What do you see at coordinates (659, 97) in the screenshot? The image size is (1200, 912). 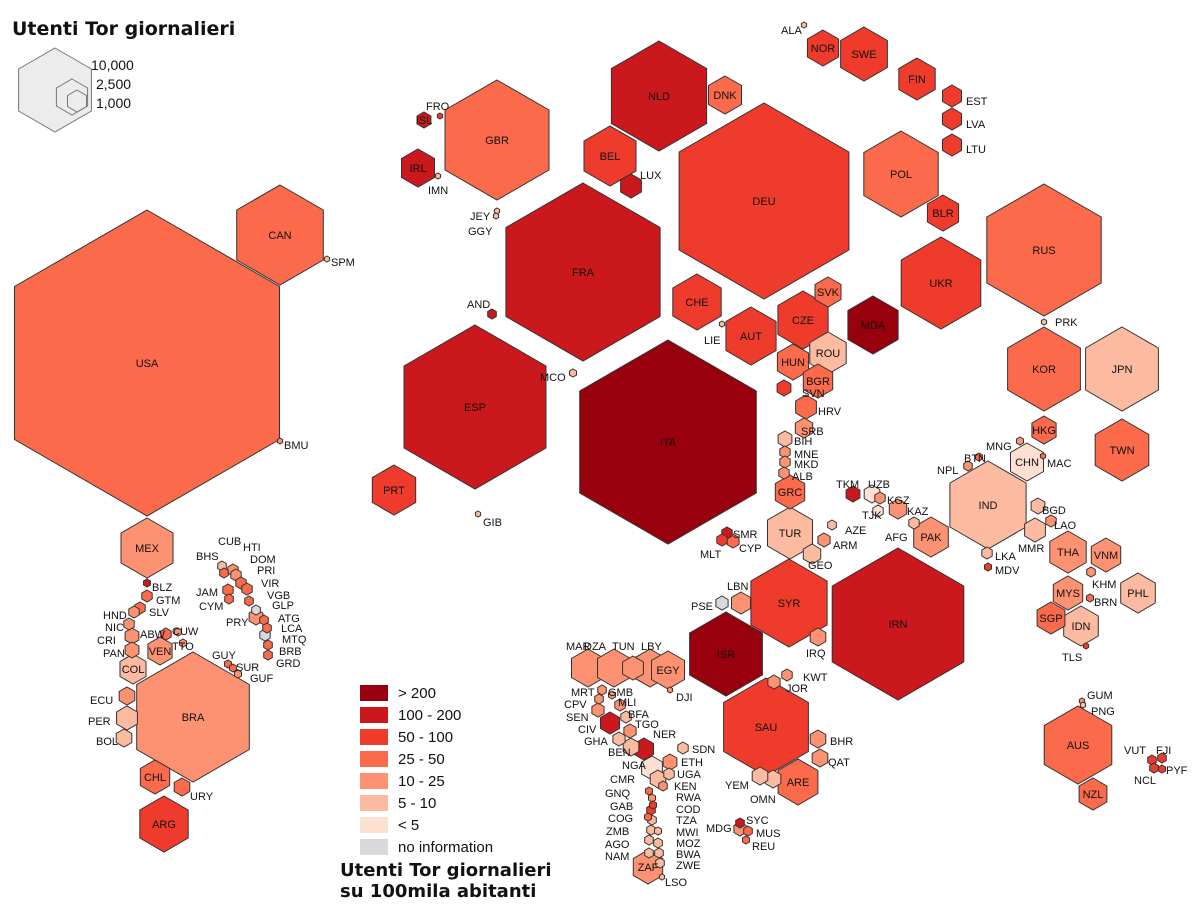 I see `label-nld: NLD` at bounding box center [659, 97].